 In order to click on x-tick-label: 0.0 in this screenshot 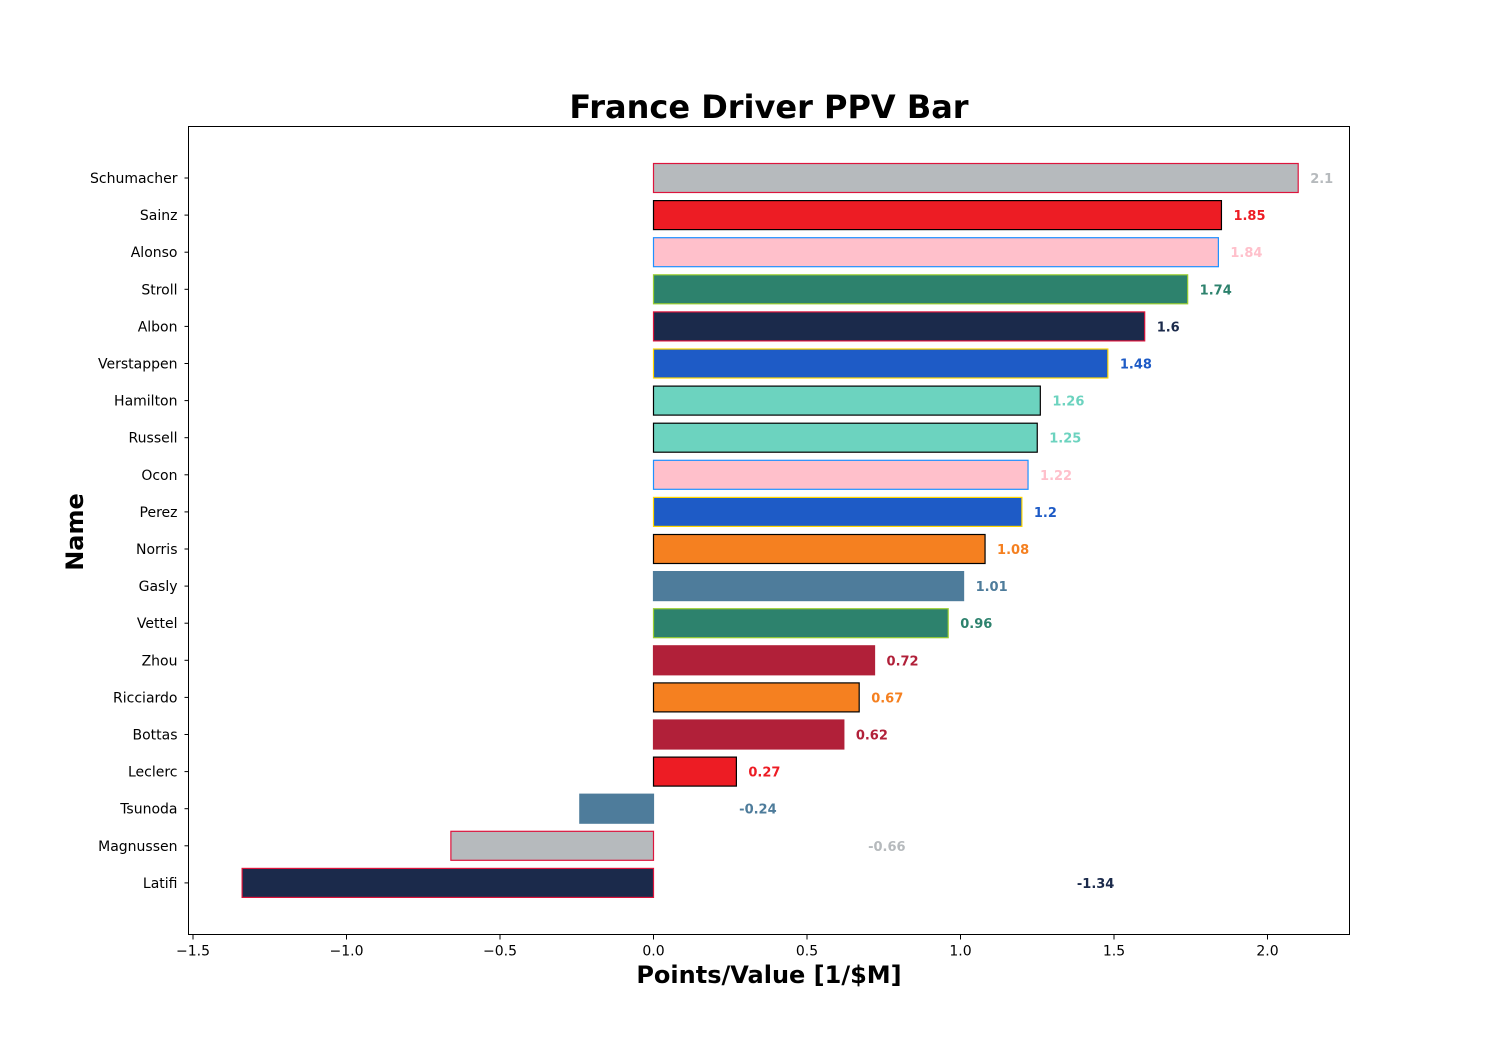, I will do `click(653, 952)`.